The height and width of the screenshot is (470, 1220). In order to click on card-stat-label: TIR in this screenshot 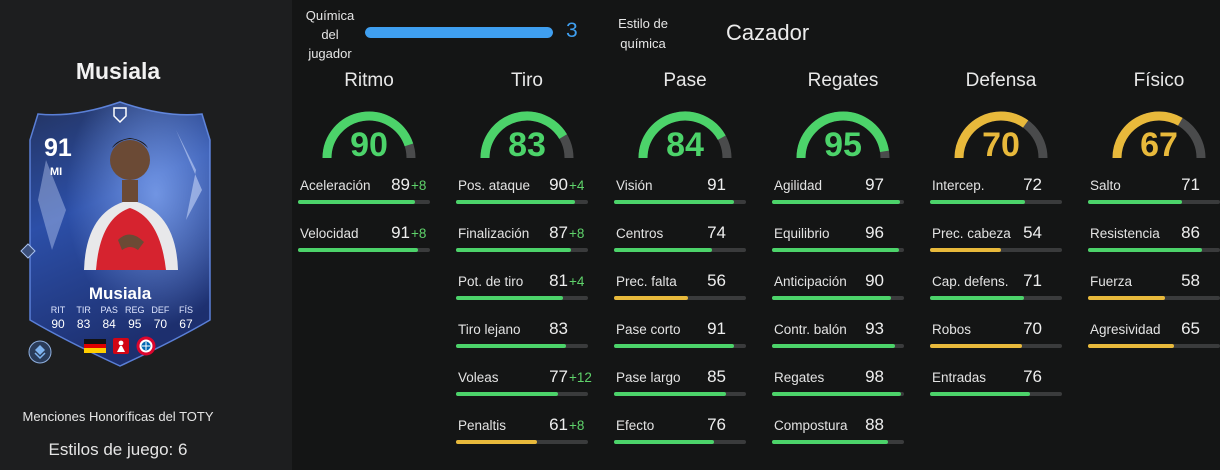, I will do `click(83, 310)`.